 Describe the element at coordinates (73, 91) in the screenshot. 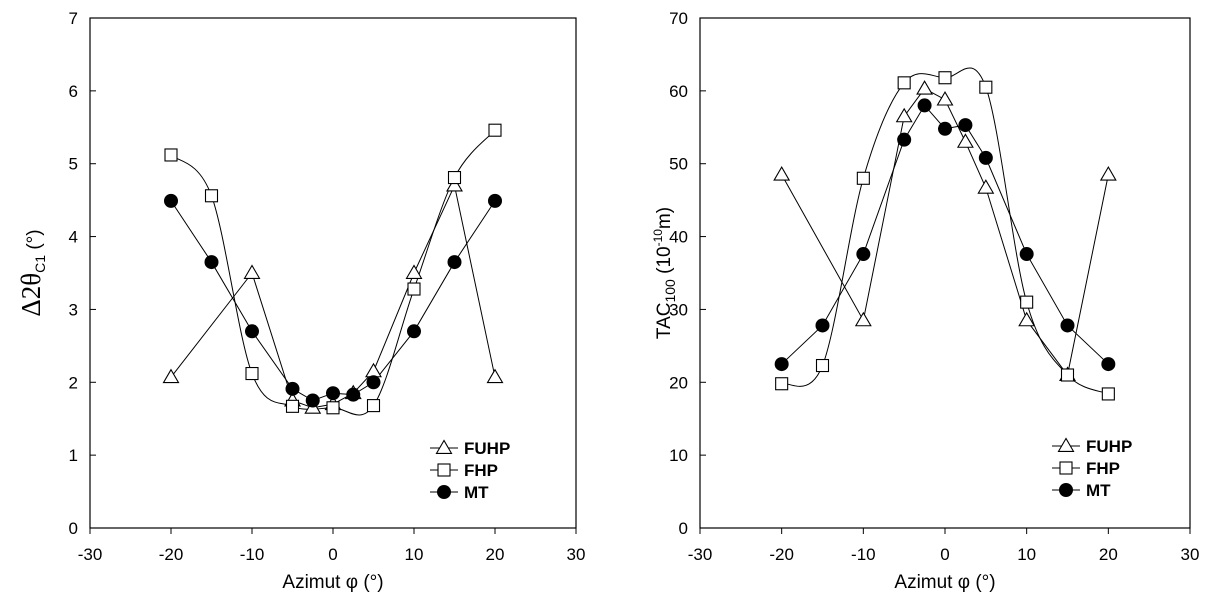

I see `y-tick-label: 6` at that location.